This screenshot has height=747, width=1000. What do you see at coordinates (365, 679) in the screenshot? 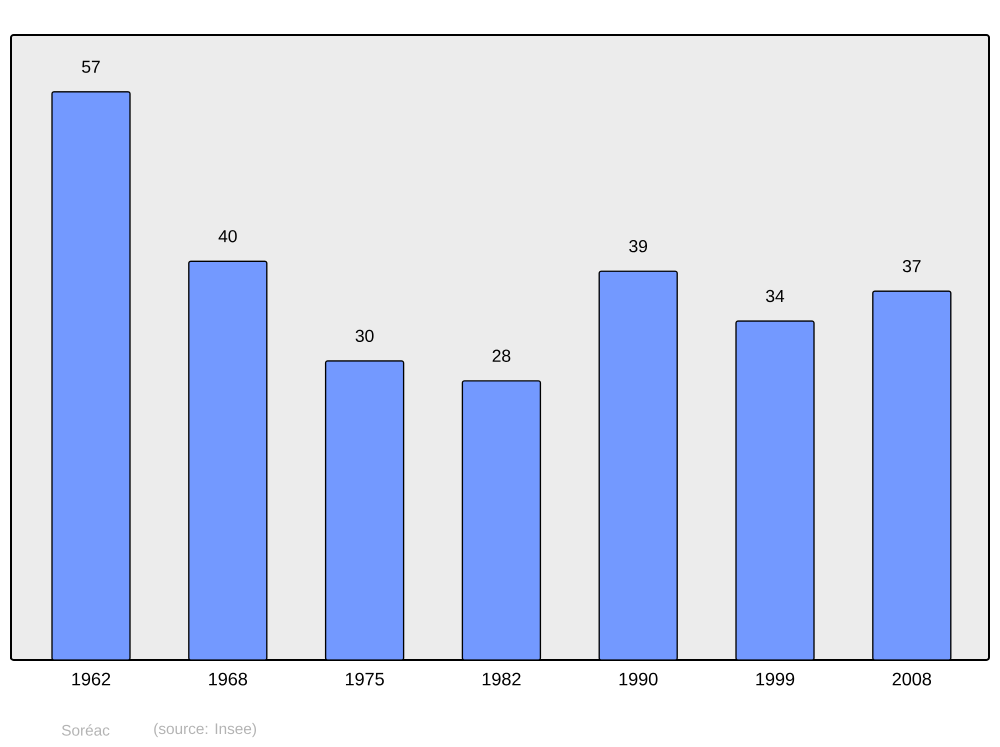
I see `x-tick-label: 1975` at bounding box center [365, 679].